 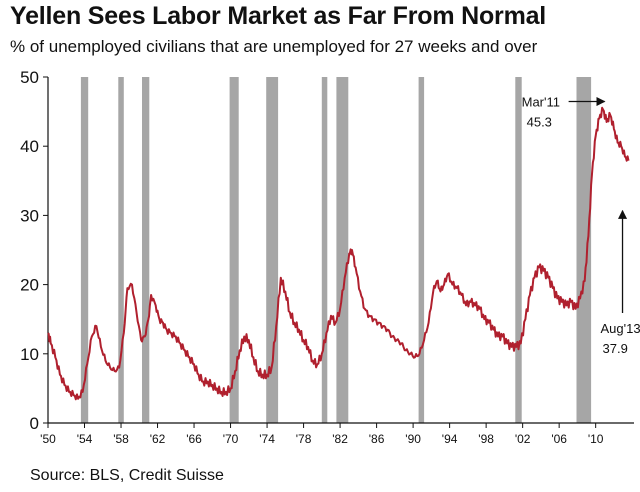 What do you see at coordinates (29, 215) in the screenshot?
I see `y-tick-label: 30` at bounding box center [29, 215].